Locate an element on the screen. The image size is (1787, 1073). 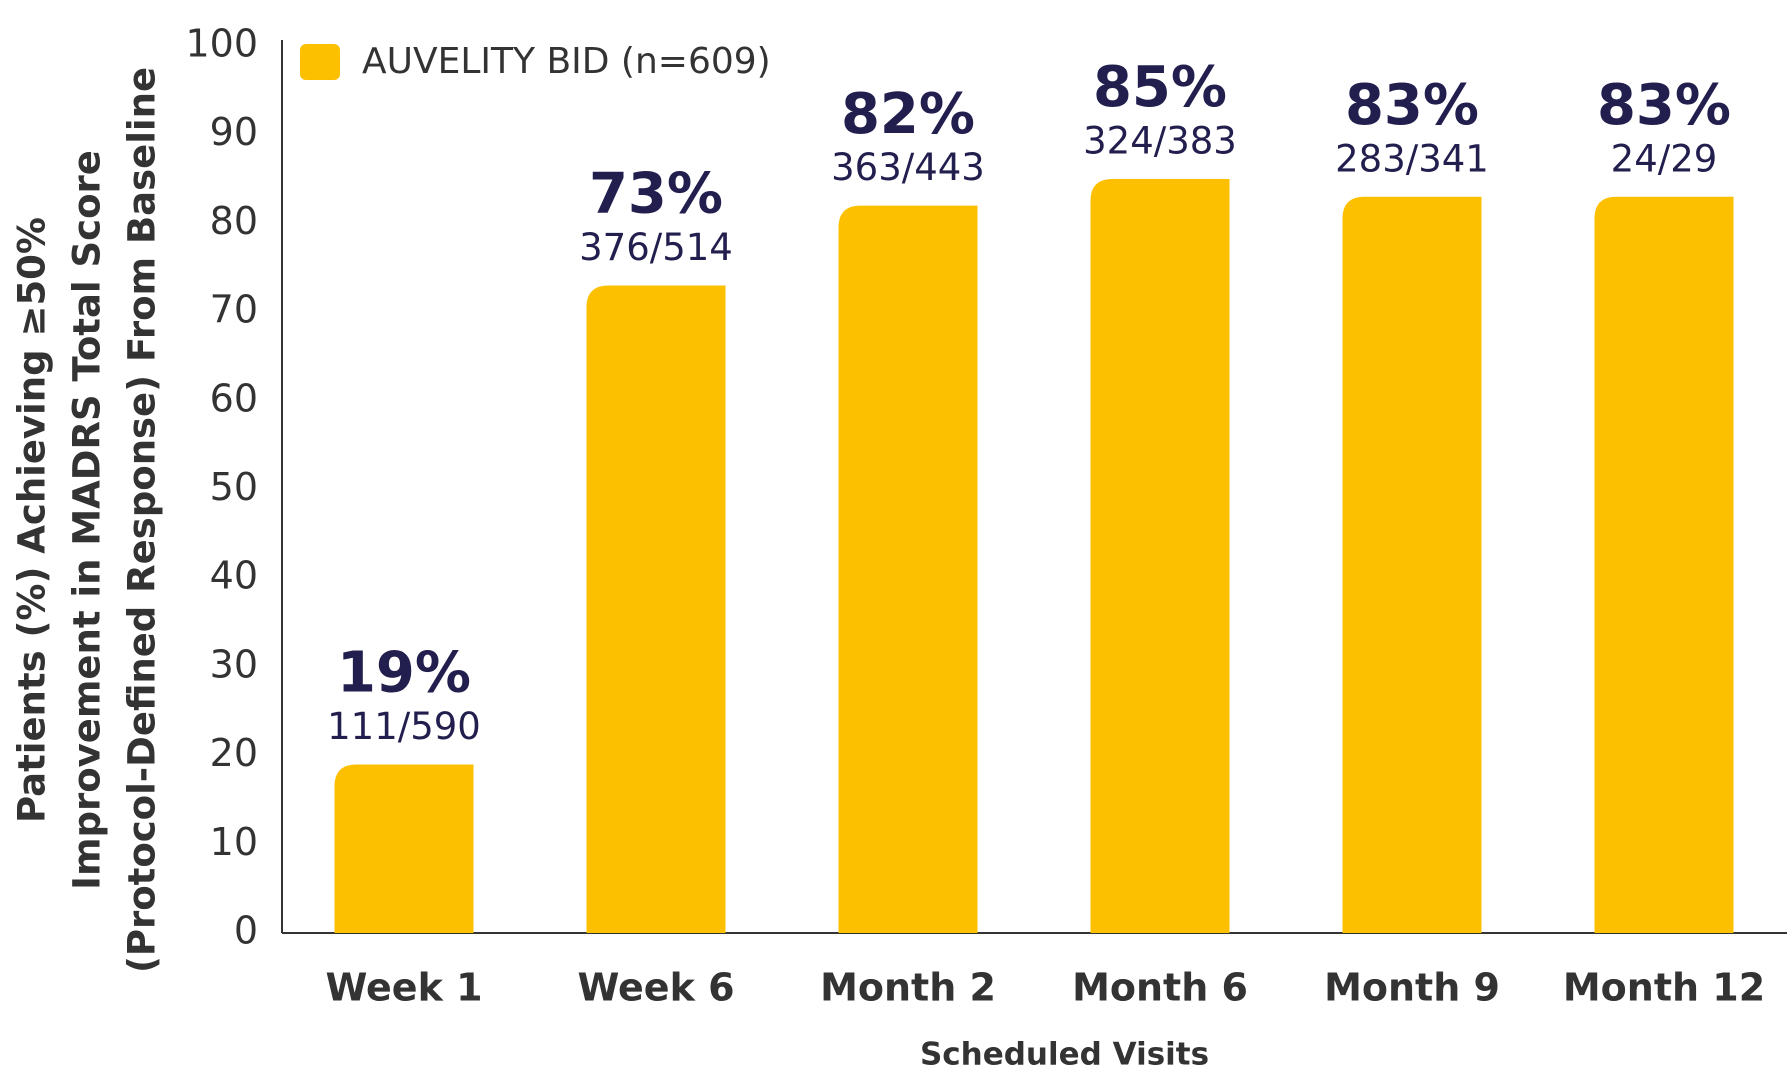
annotation: 363/443 is located at coordinates (908, 167).